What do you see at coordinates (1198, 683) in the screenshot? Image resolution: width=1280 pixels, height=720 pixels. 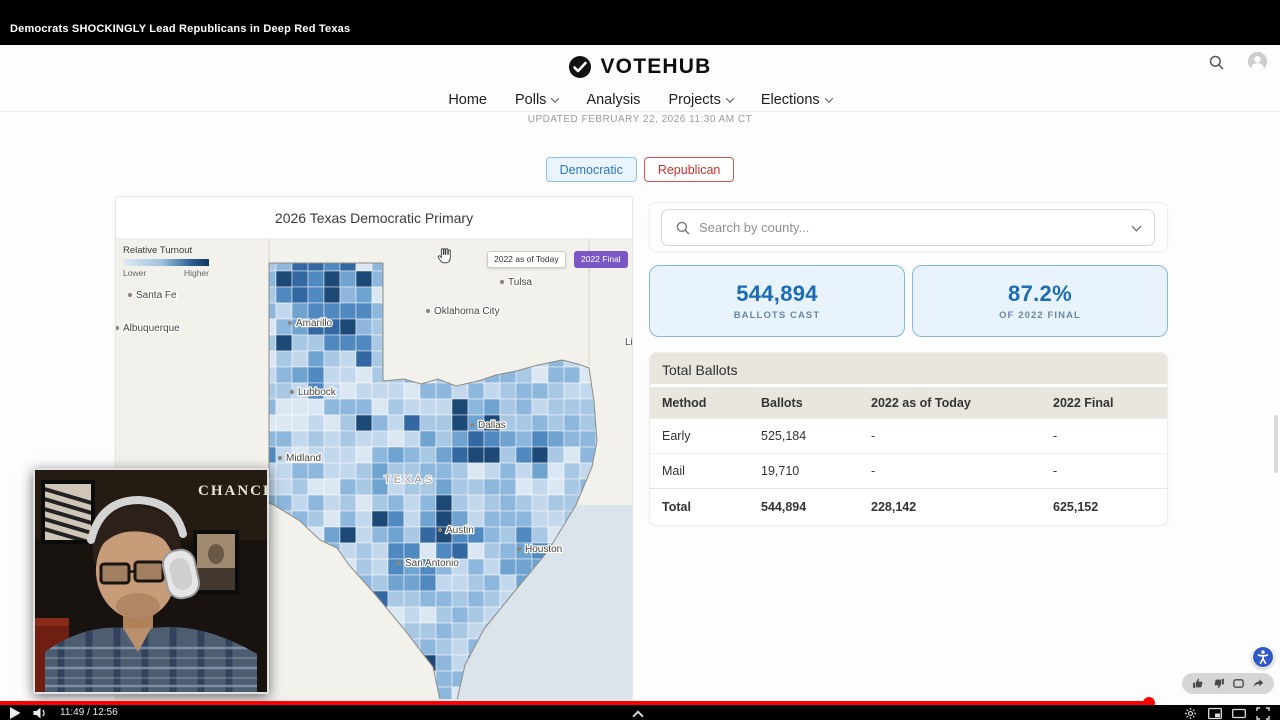 I see `thumbs-up-icon` at bounding box center [1198, 683].